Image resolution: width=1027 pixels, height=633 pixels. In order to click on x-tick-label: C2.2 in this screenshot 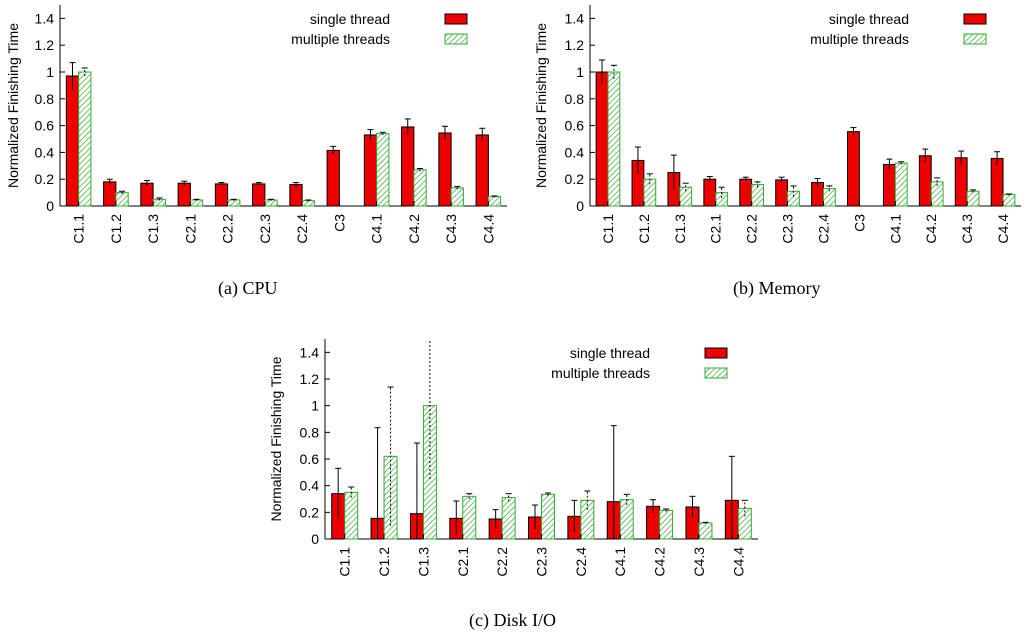, I will do `click(228, 229)`.